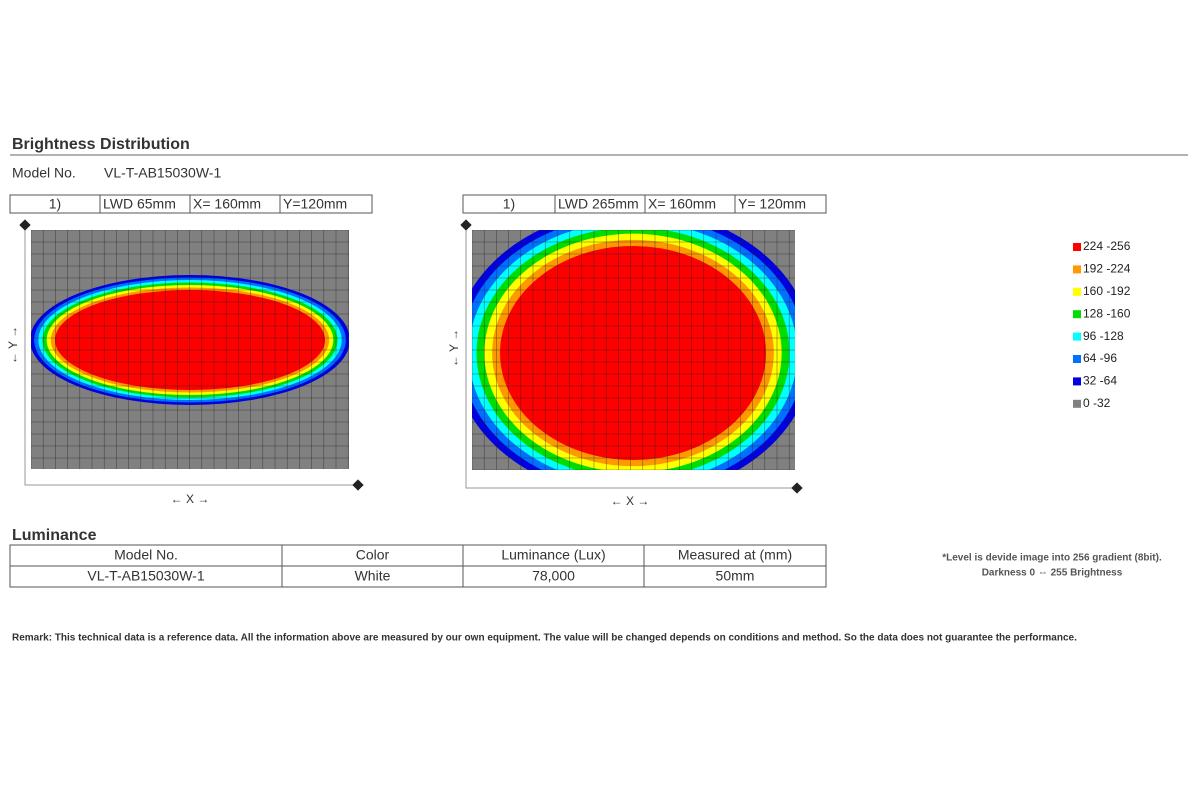  I want to click on header-text: LWD 265mm, so click(598, 204).